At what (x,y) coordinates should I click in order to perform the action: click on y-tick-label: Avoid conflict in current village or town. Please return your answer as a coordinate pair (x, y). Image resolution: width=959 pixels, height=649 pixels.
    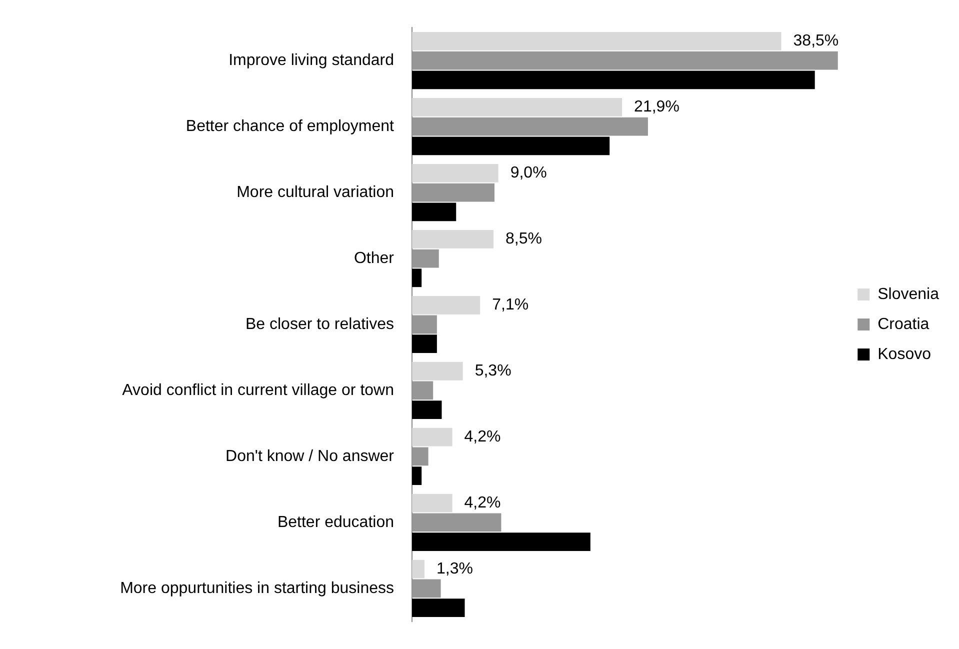
    Looking at the image, I should click on (258, 390).